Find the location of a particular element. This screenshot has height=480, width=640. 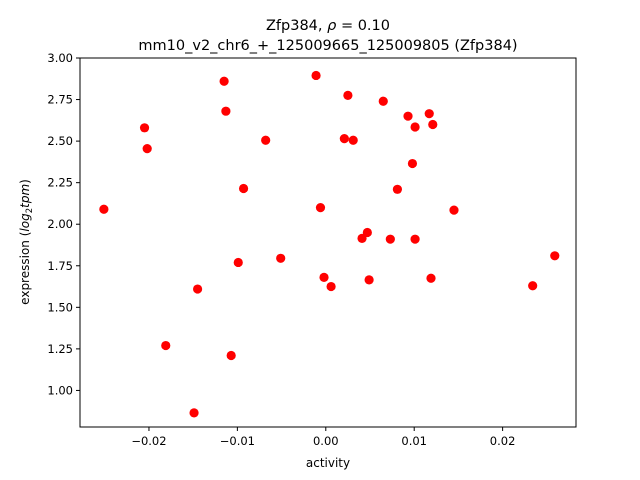

x-tick-label: 0.02 is located at coordinates (503, 441).